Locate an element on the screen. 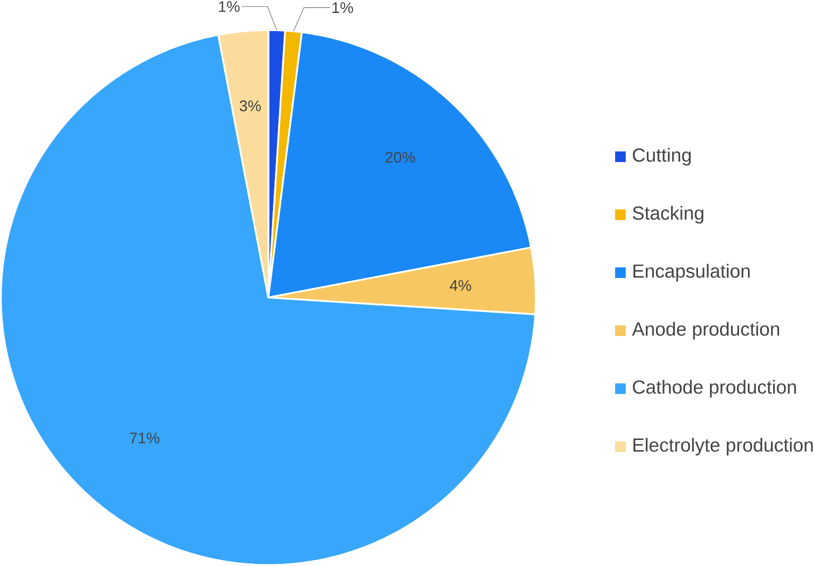  legend-label: Cathode production is located at coordinates (714, 389).